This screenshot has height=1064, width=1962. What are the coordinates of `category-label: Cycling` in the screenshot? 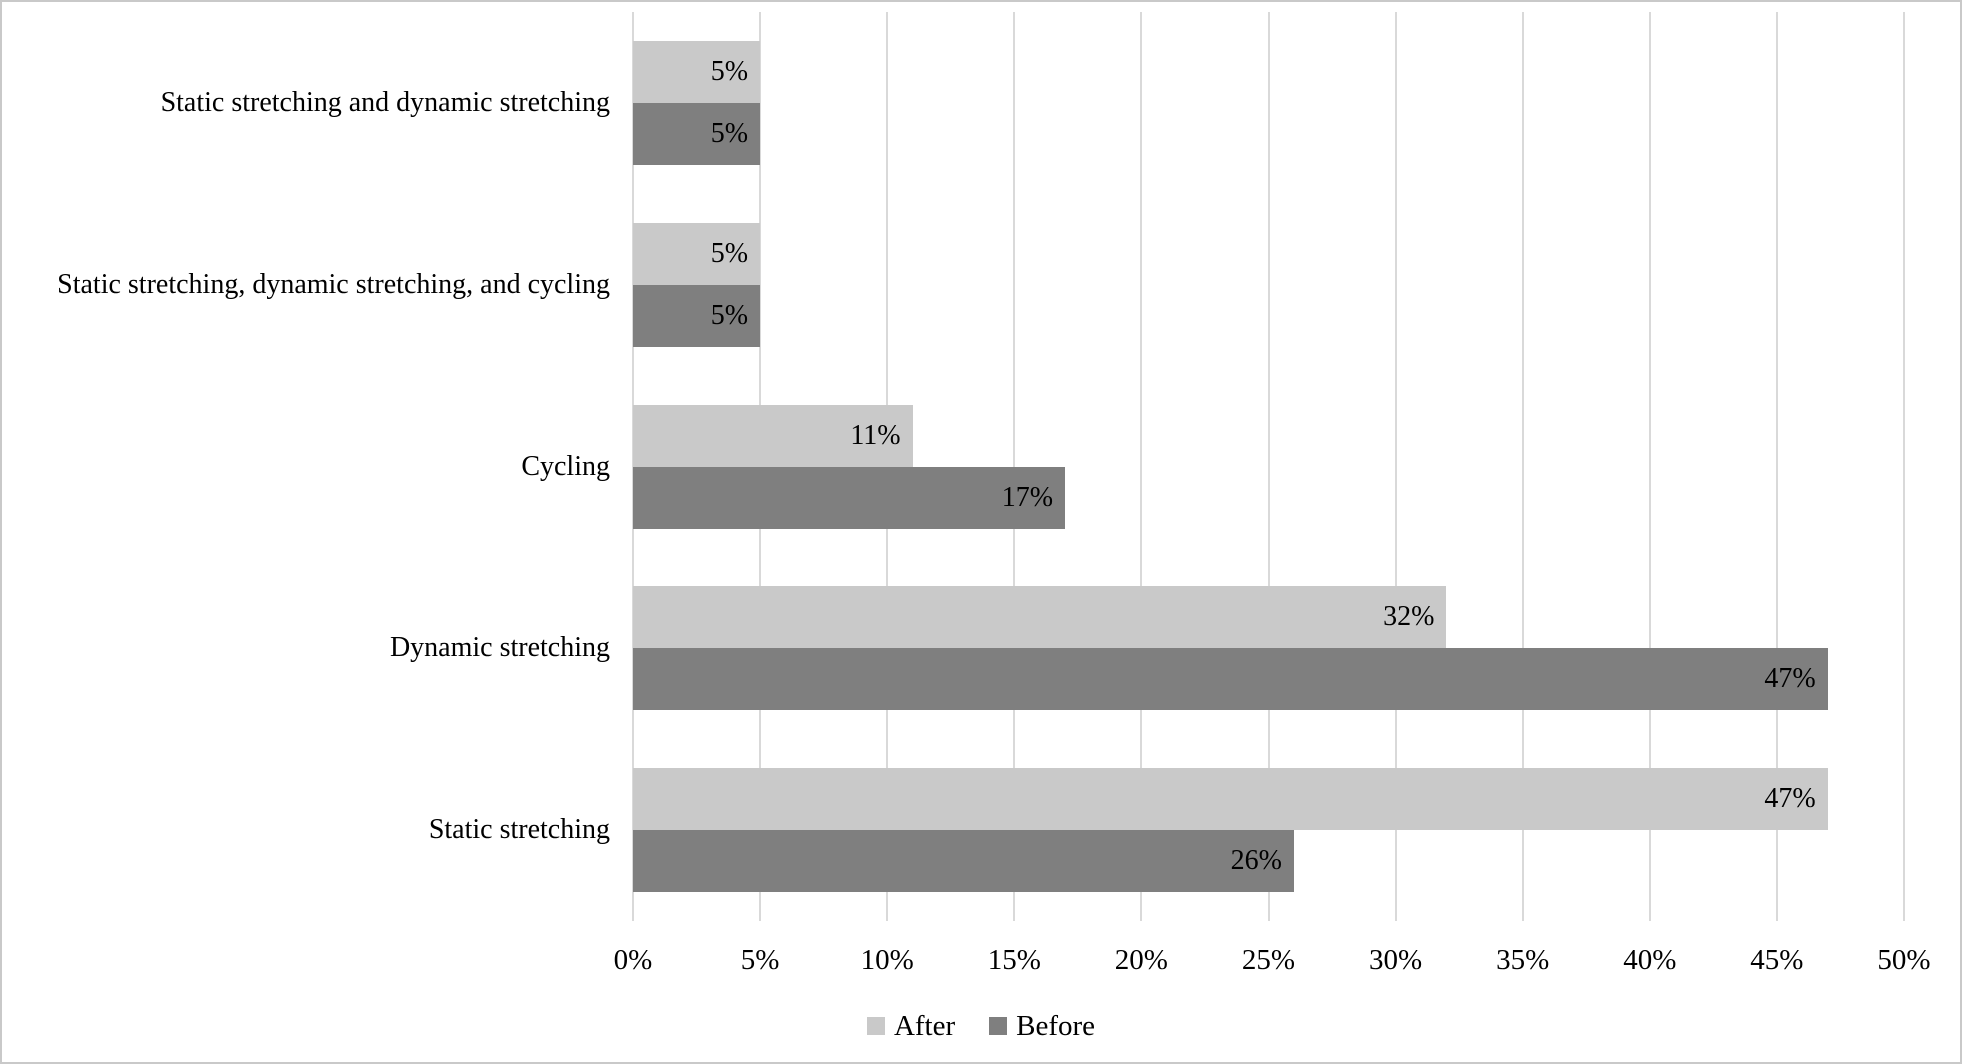 It's located at (565, 466).